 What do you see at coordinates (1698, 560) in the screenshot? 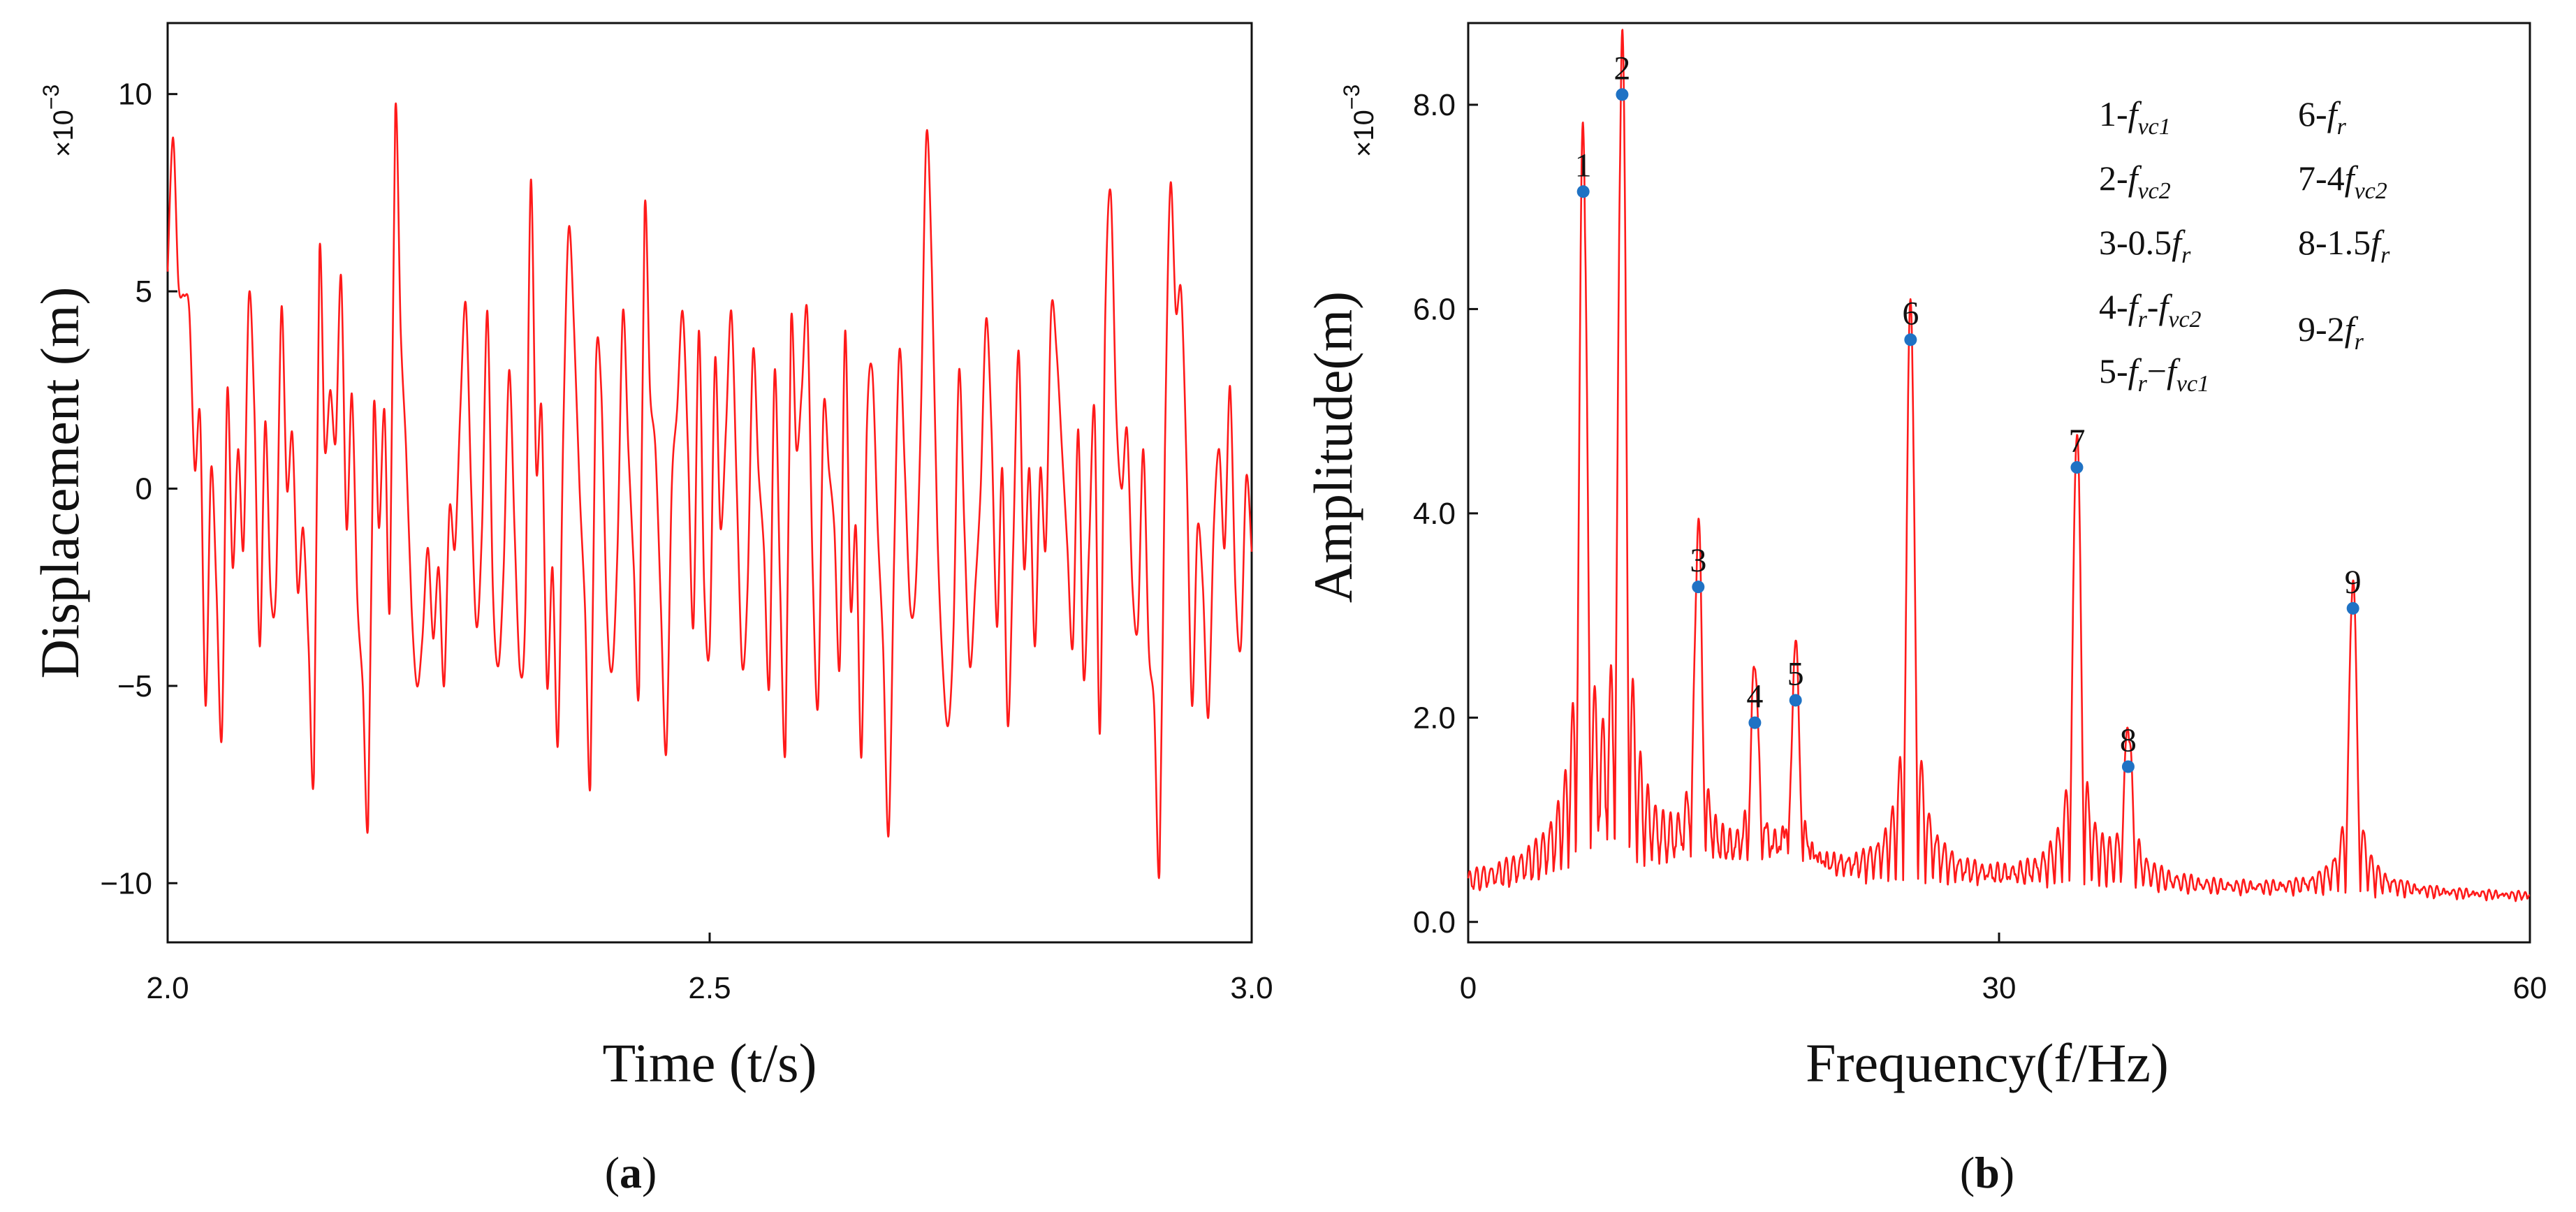
I see `peak-label: 3` at bounding box center [1698, 560].